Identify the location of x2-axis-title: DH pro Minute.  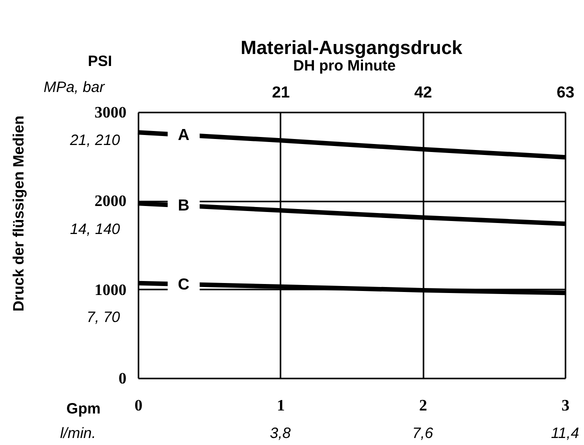
(344, 66).